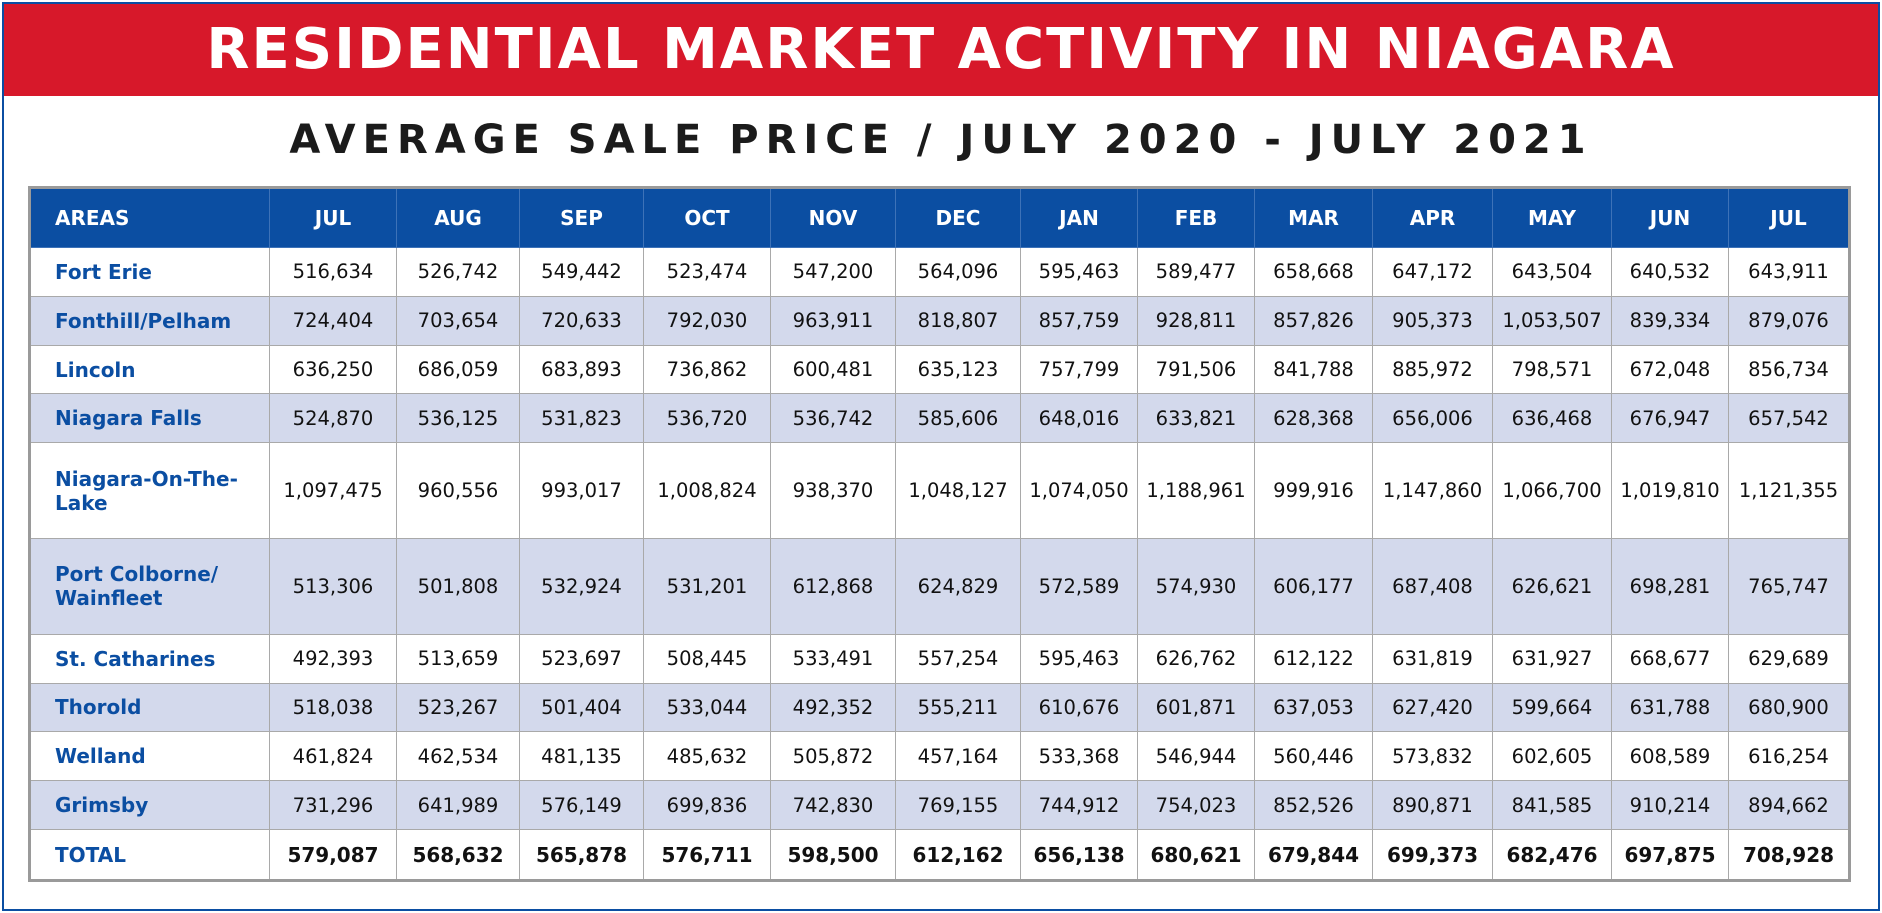  Describe the element at coordinates (1079, 756) in the screenshot. I see `price-cell: 533,368` at that location.